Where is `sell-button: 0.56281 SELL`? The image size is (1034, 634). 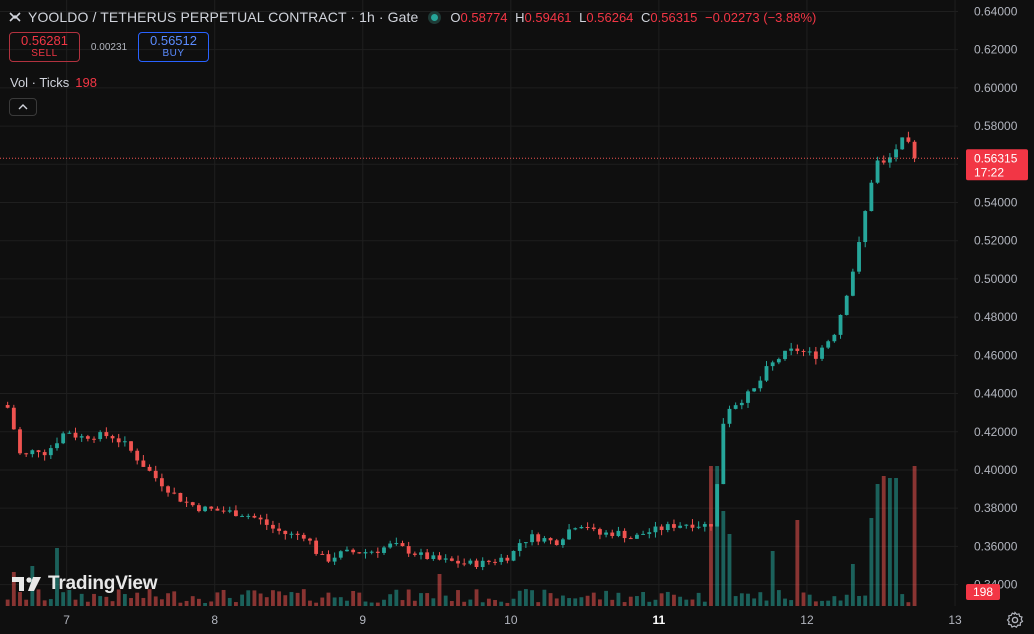 sell-button: 0.56281 SELL is located at coordinates (44, 47).